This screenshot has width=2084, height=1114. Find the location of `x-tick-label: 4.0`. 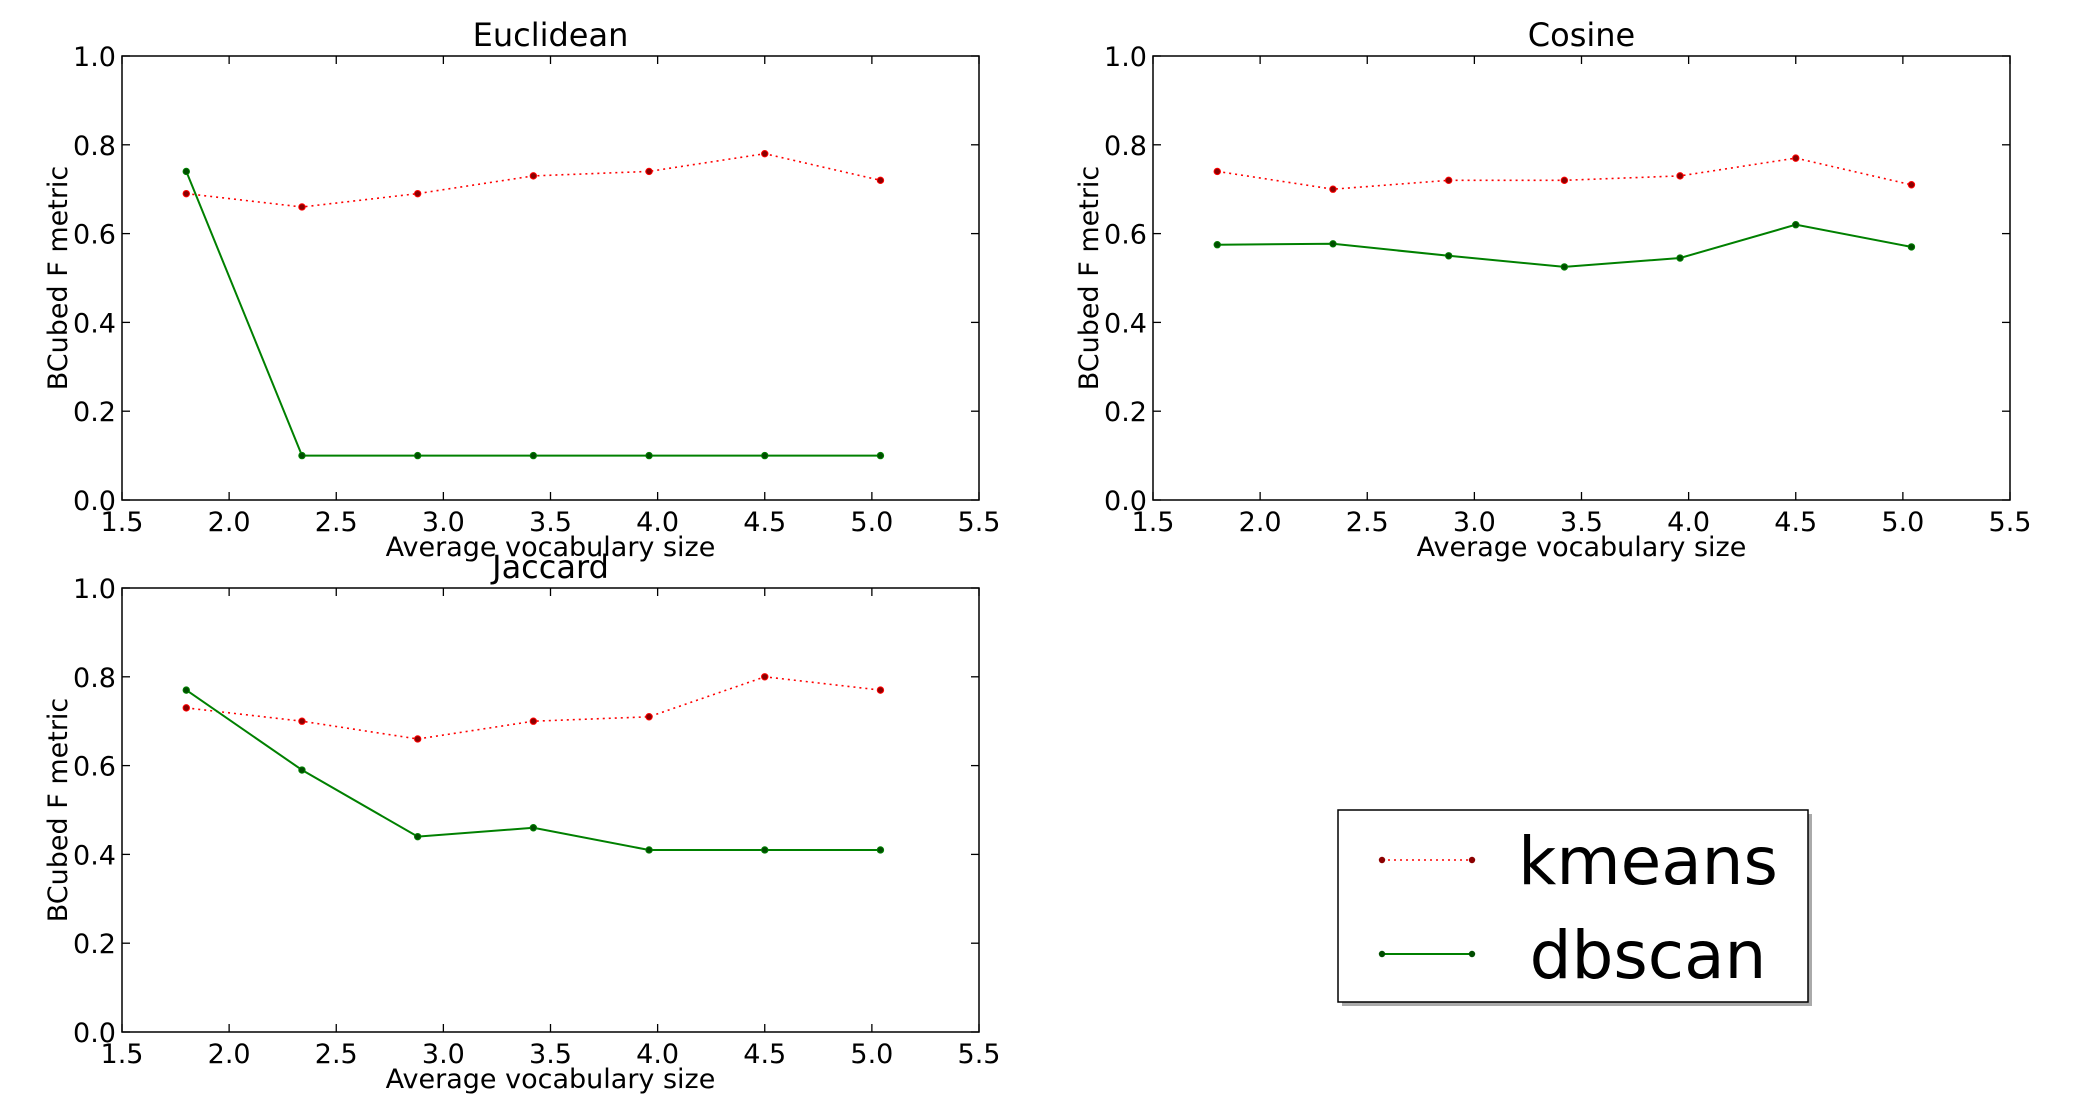

x-tick-label: 4.0 is located at coordinates (657, 522).